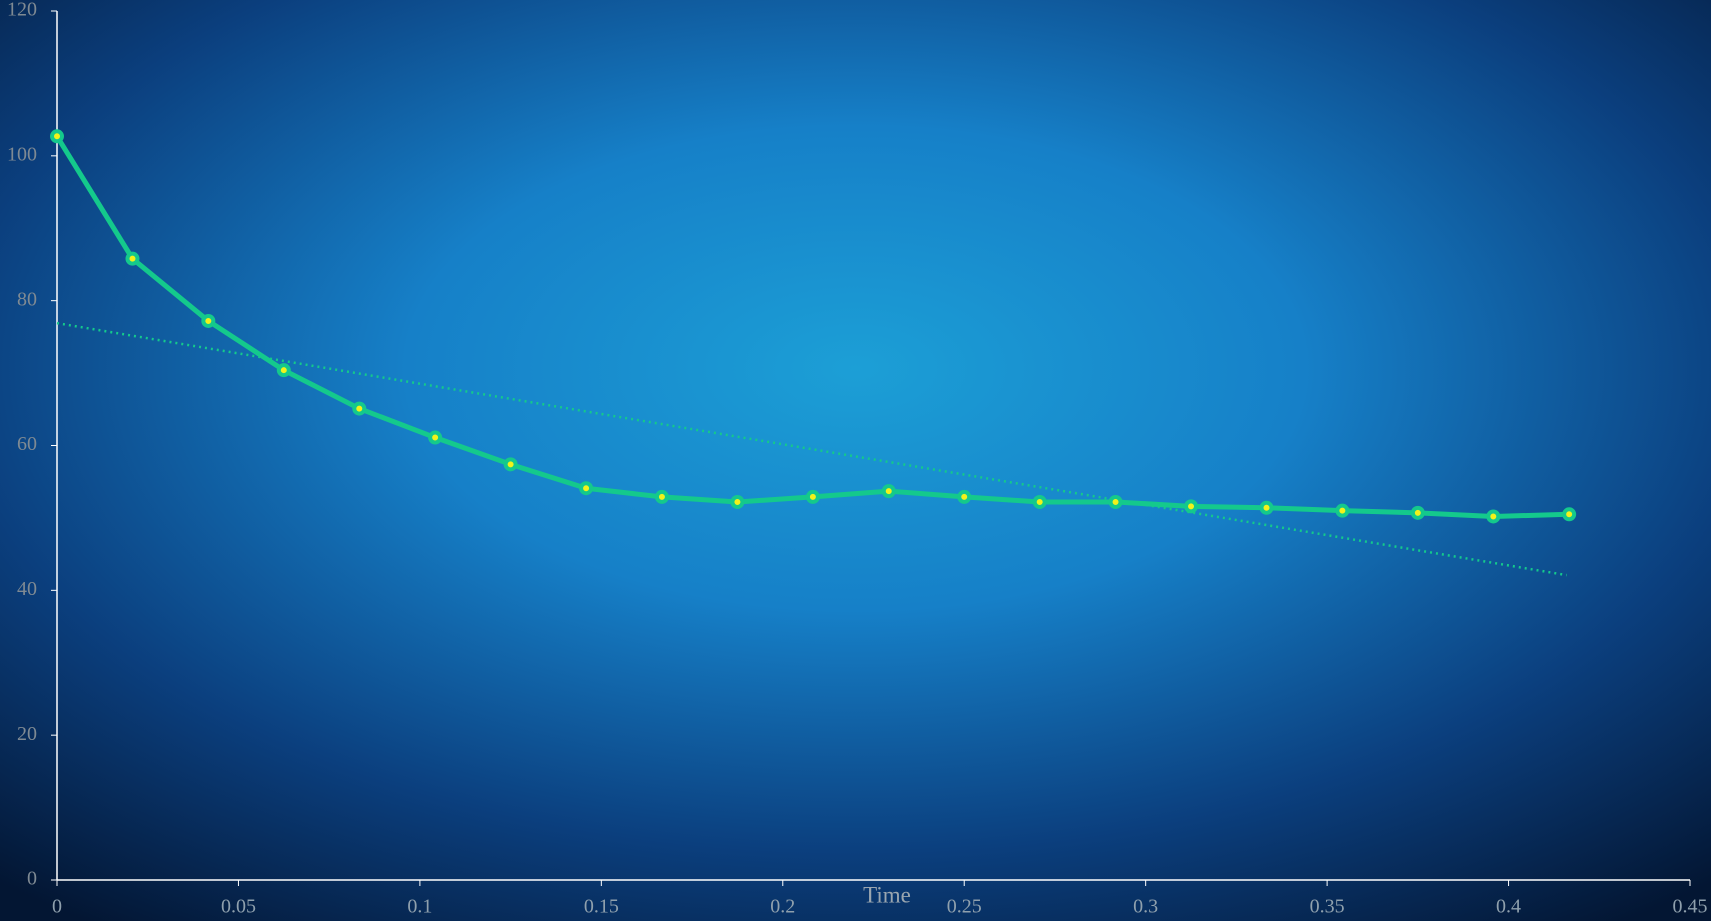 The width and height of the screenshot is (1711, 921). Describe the element at coordinates (1508, 907) in the screenshot. I see `x-tick-label: 0.4` at that location.